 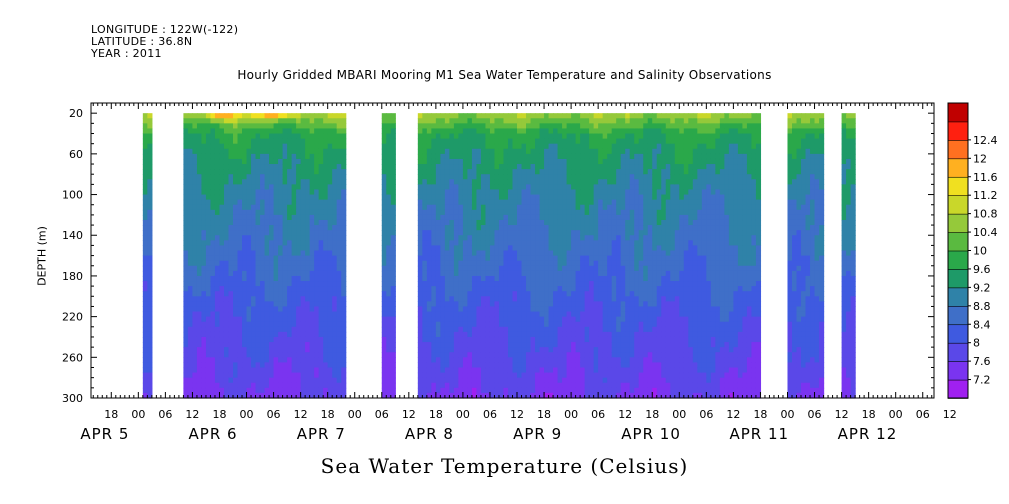 I want to click on y-tick-label: 180, so click(x=72, y=276).